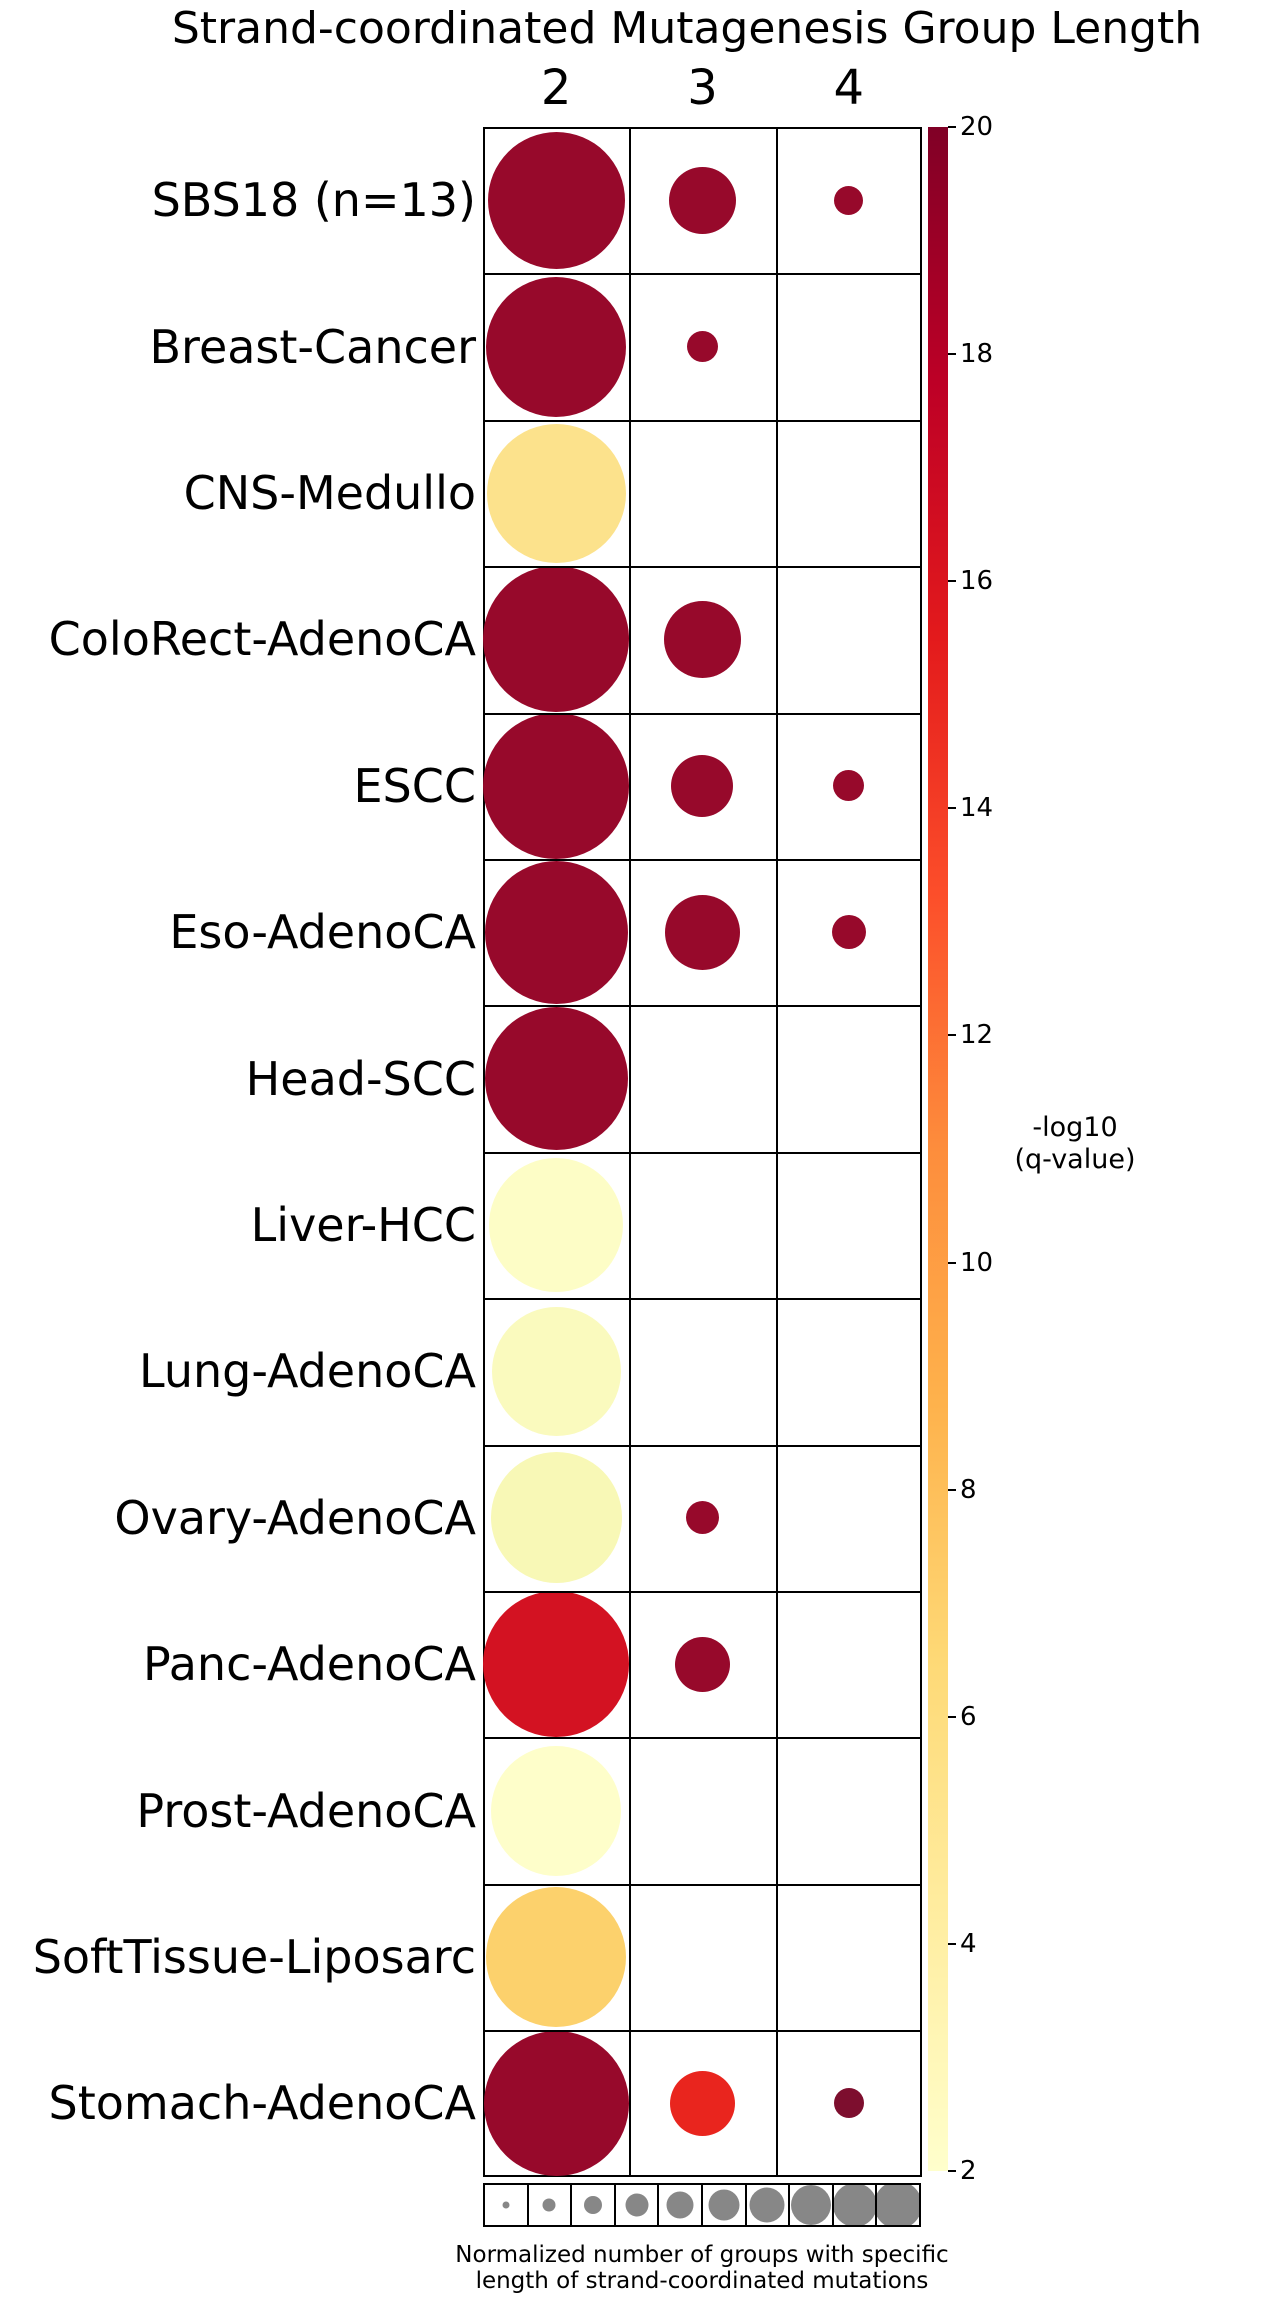  Describe the element at coordinates (938, 1149) in the screenshot. I see `colorbar-gradient` at that location.